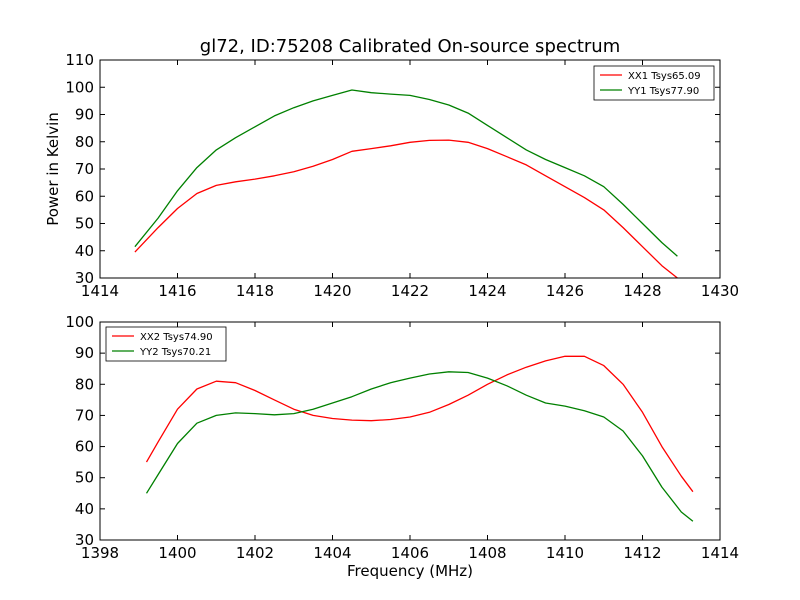 The height and width of the screenshot is (600, 800). What do you see at coordinates (175, 352) in the screenshot?
I see `legend-label: YY2 Tsys70.21` at bounding box center [175, 352].